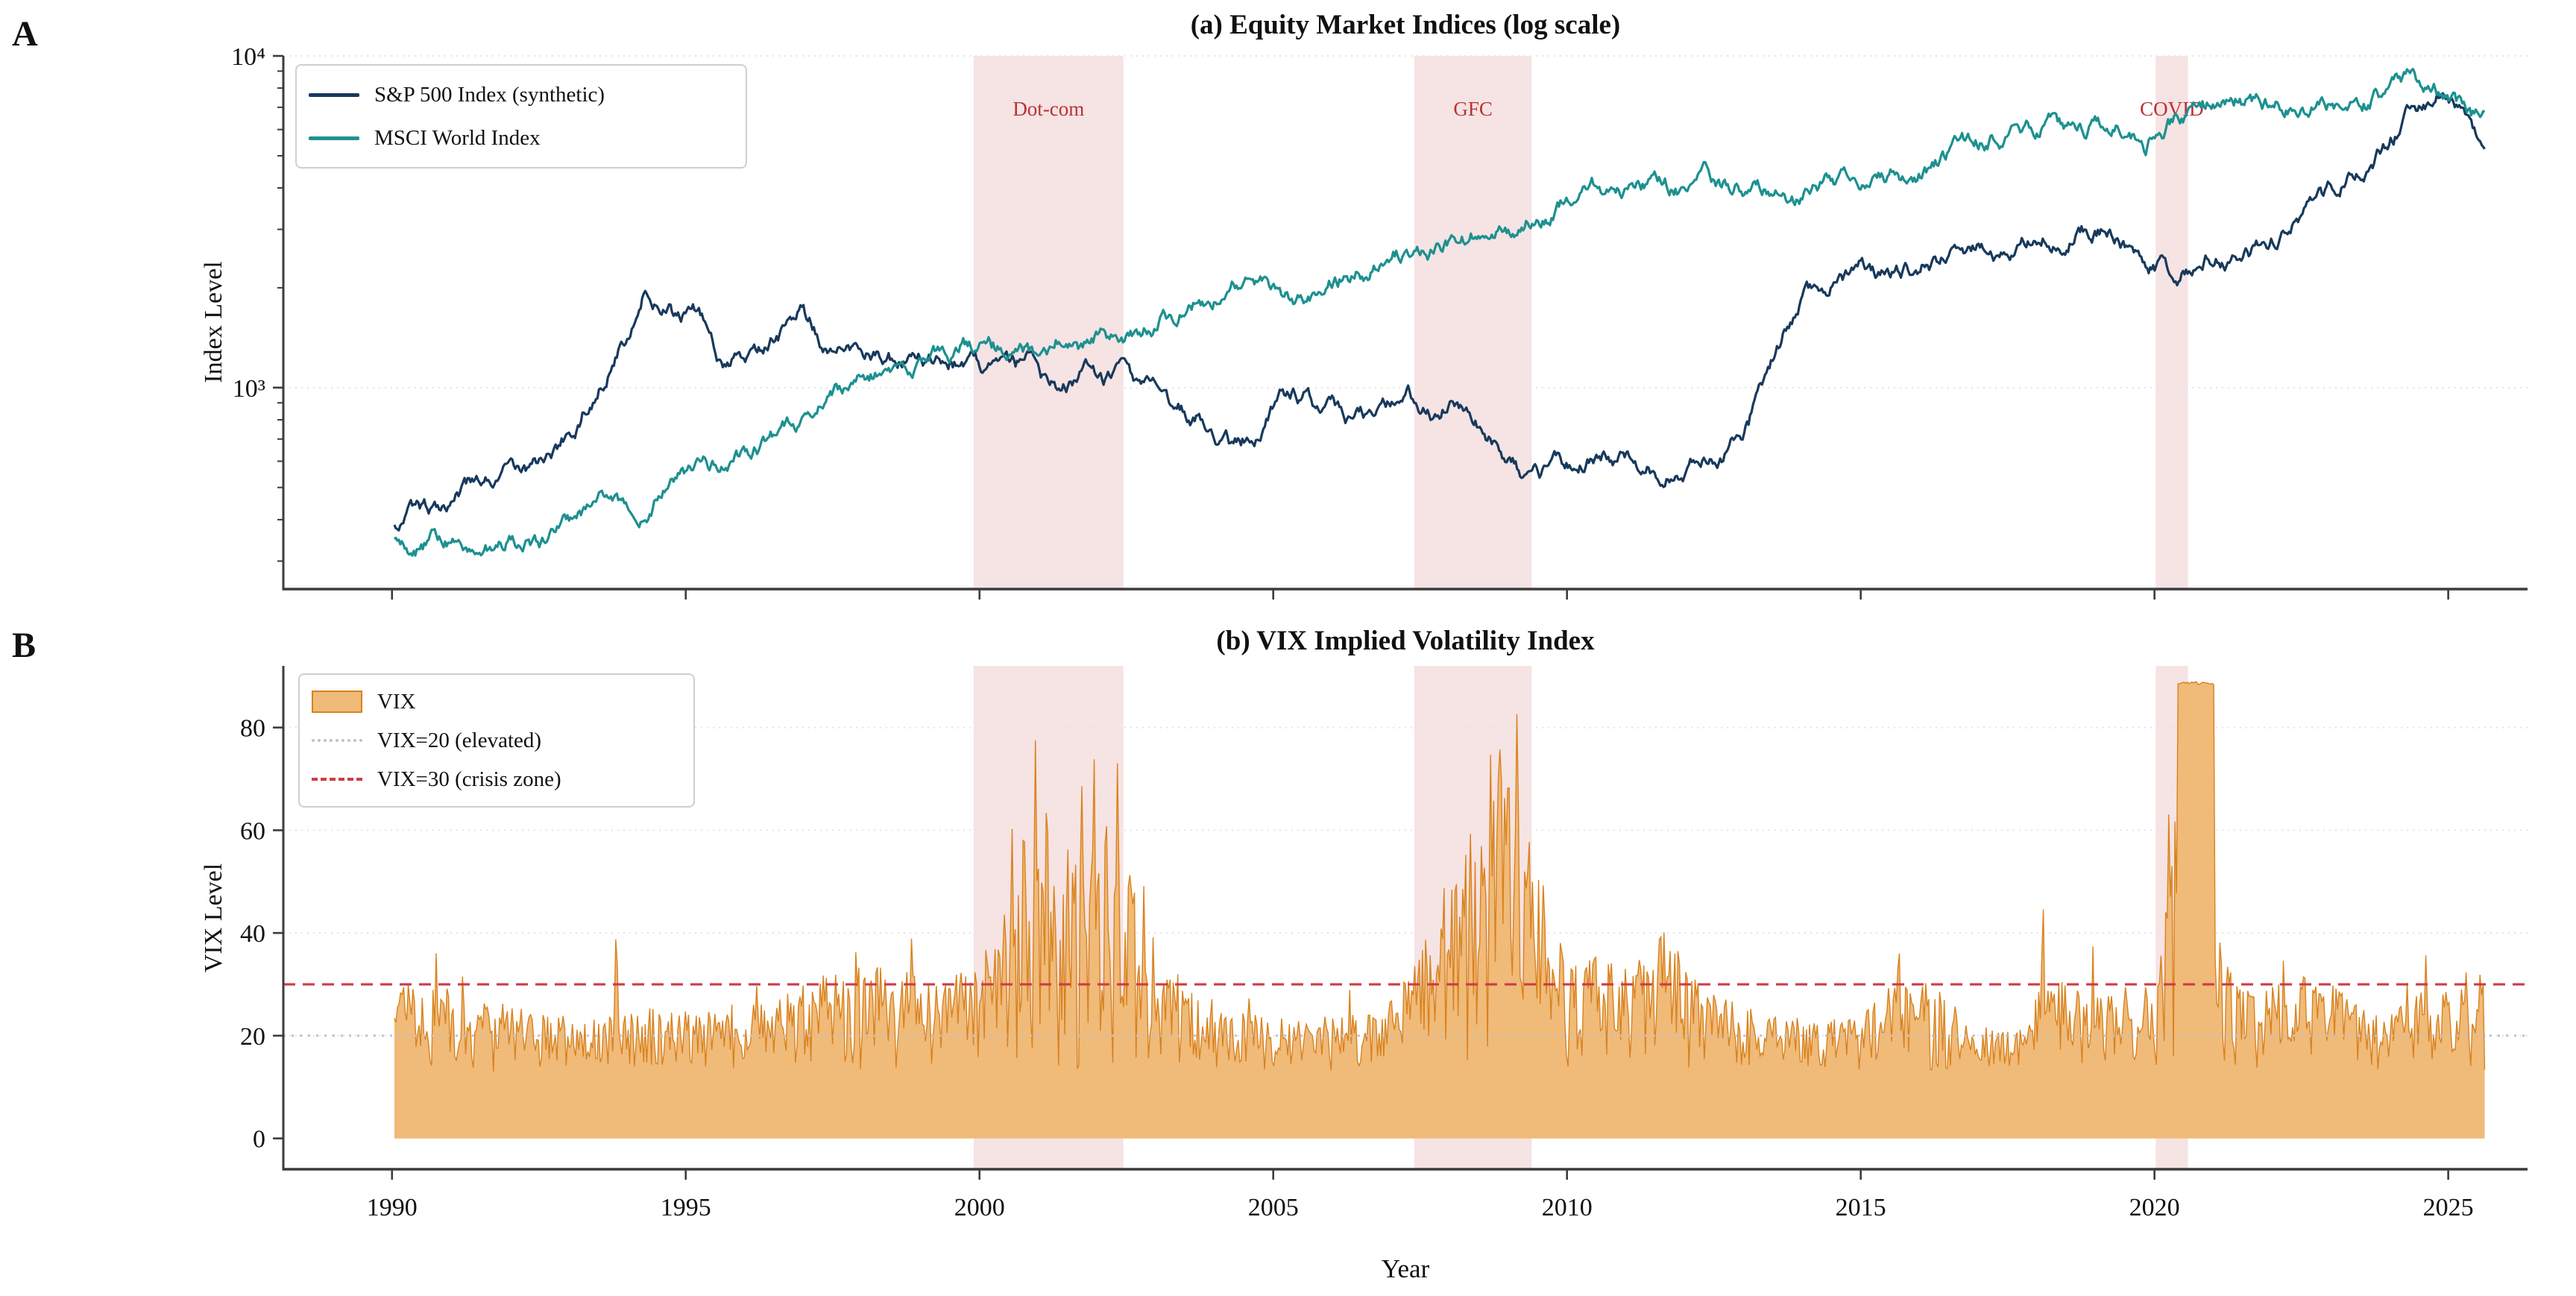  Describe the element at coordinates (489, 95) in the screenshot. I see `legend-label-sp500: S&P 500 Index (synthetic)` at that location.